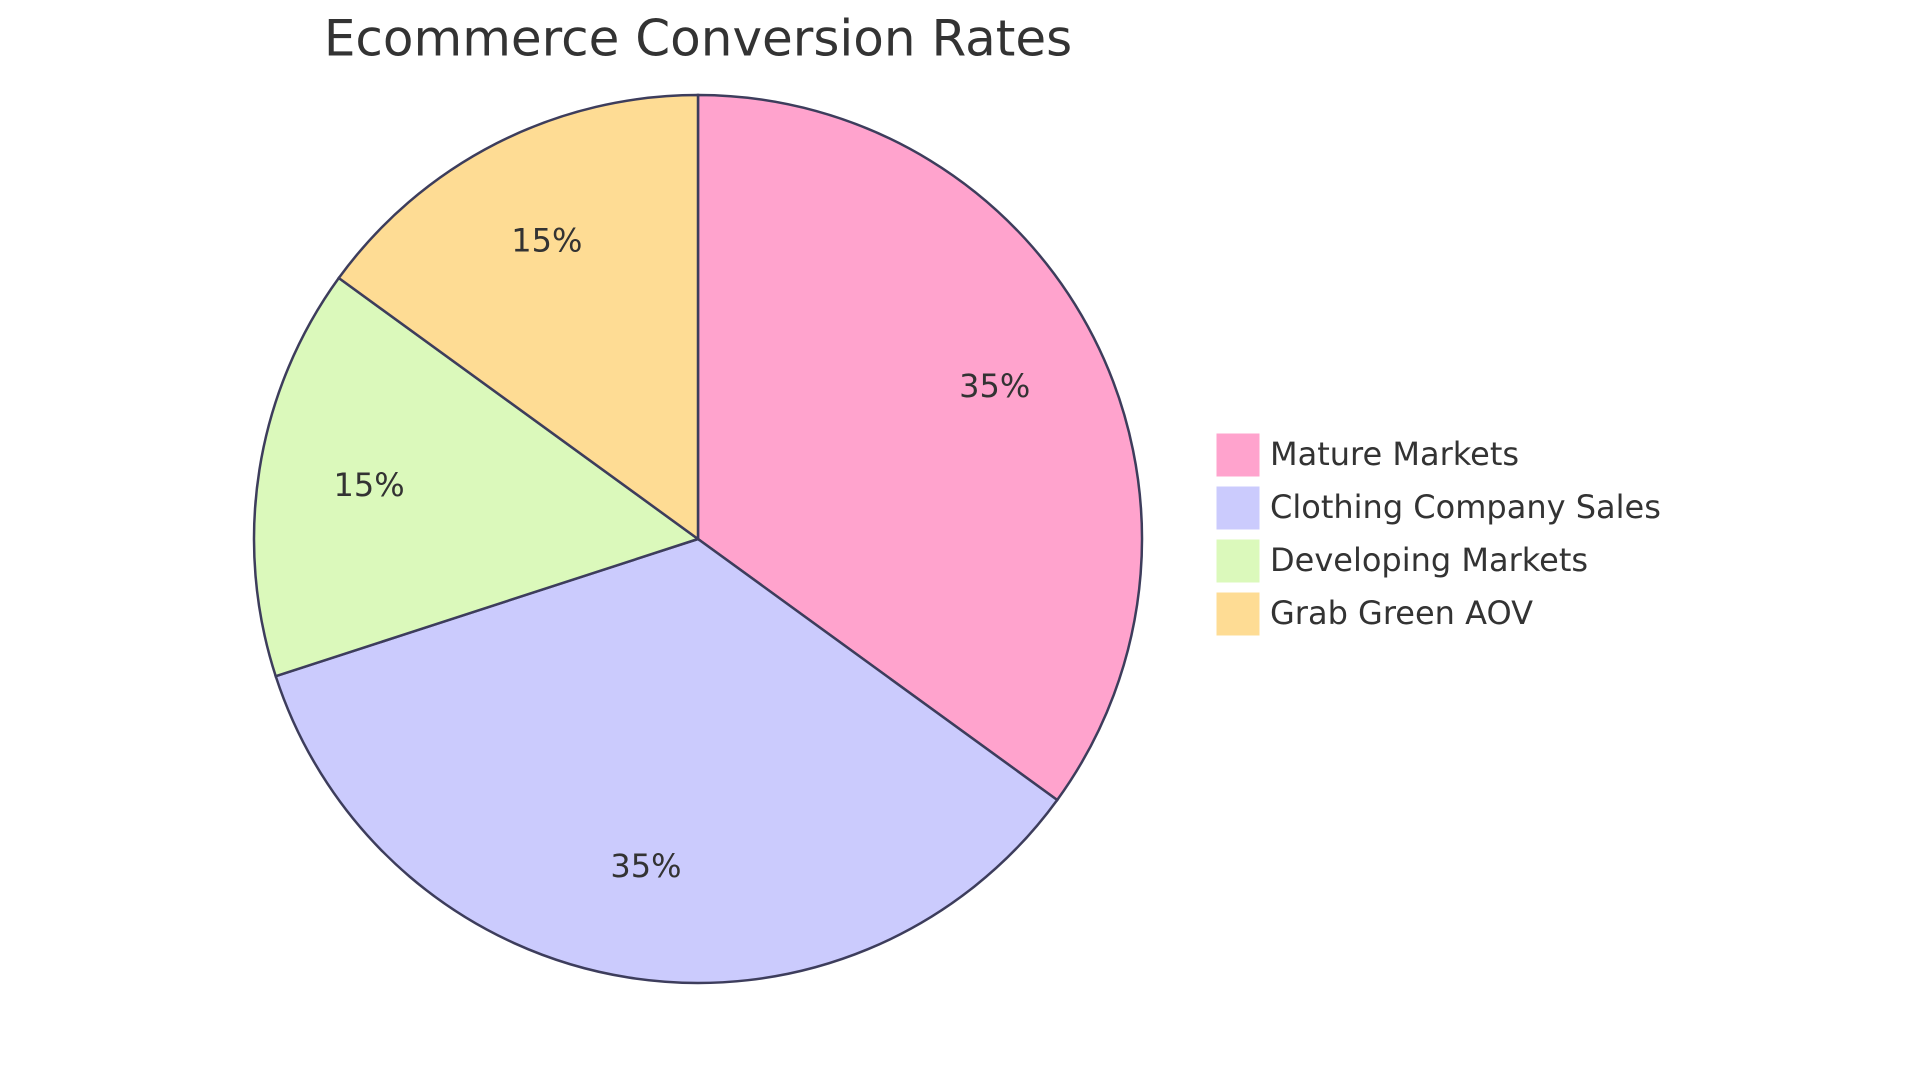 The height and width of the screenshot is (1083, 1920). I want to click on legend-label: Mature Markets, so click(1394, 454).